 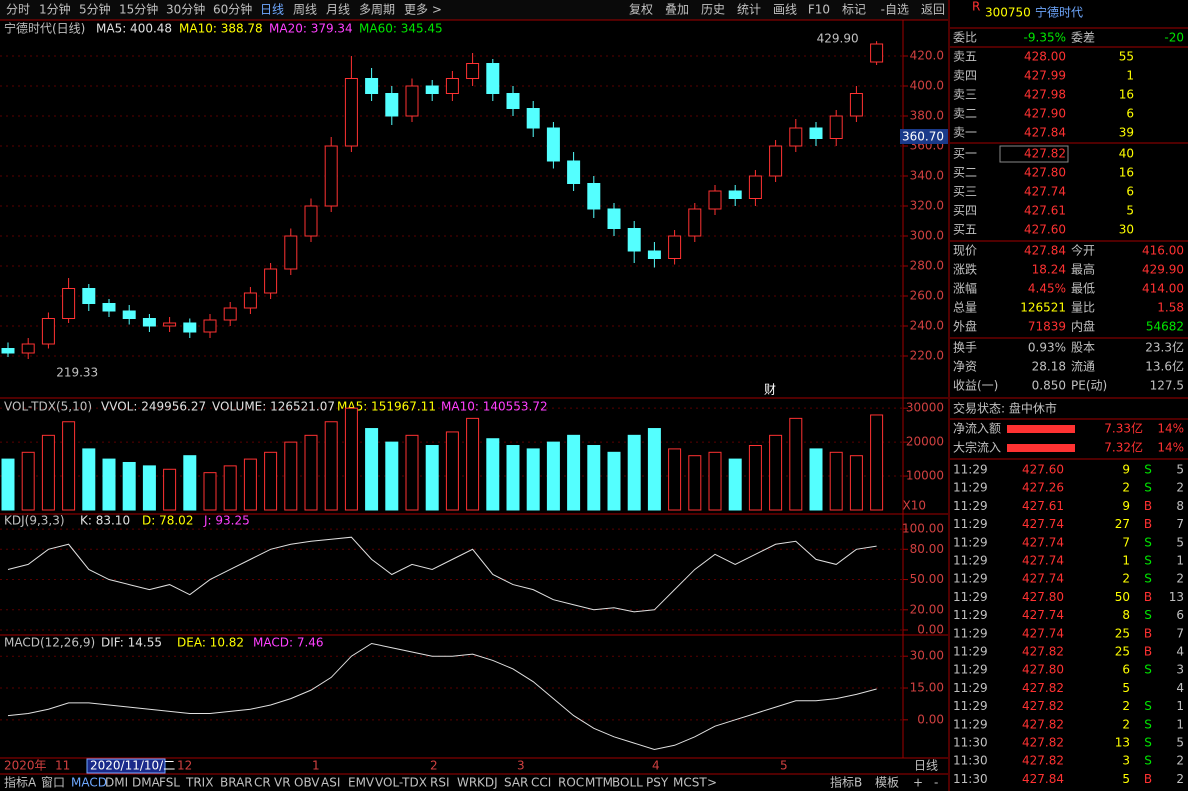 What do you see at coordinates (1180, 633) in the screenshot?
I see `trade-count: 7` at bounding box center [1180, 633].